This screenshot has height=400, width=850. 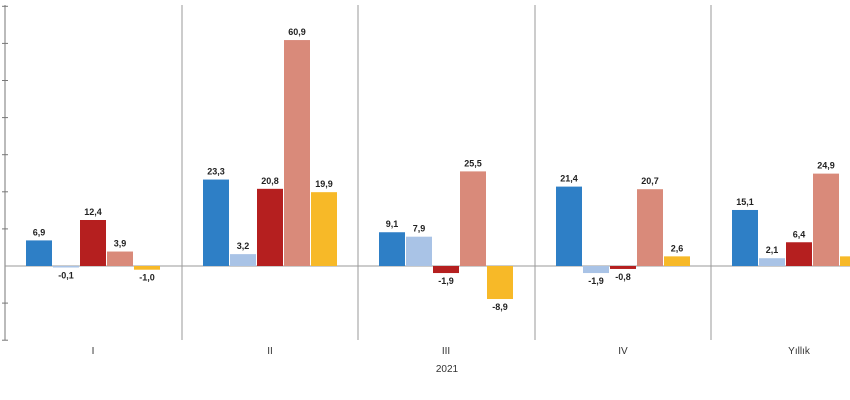 I want to click on category-label: I, so click(x=93, y=351).